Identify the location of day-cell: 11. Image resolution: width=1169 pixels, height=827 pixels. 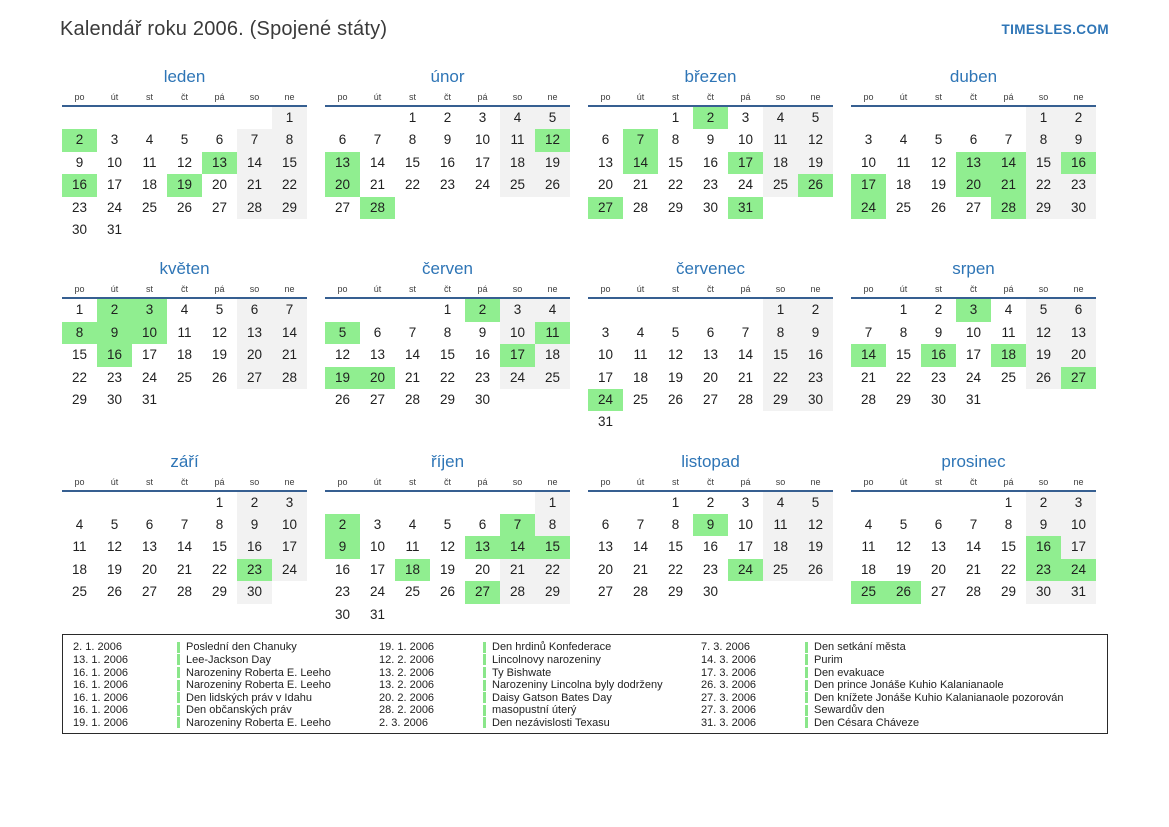
(184, 332).